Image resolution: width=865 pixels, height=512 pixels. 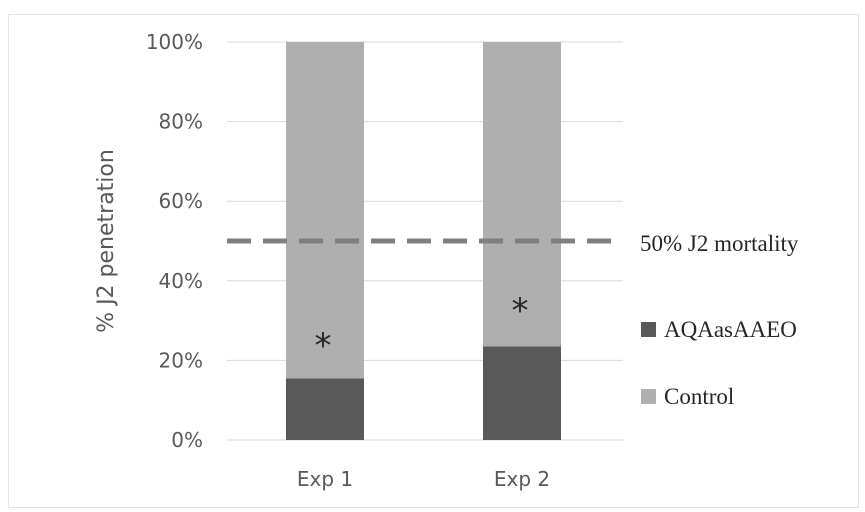 I want to click on y-tick-label: 80%, so click(x=181, y=122).